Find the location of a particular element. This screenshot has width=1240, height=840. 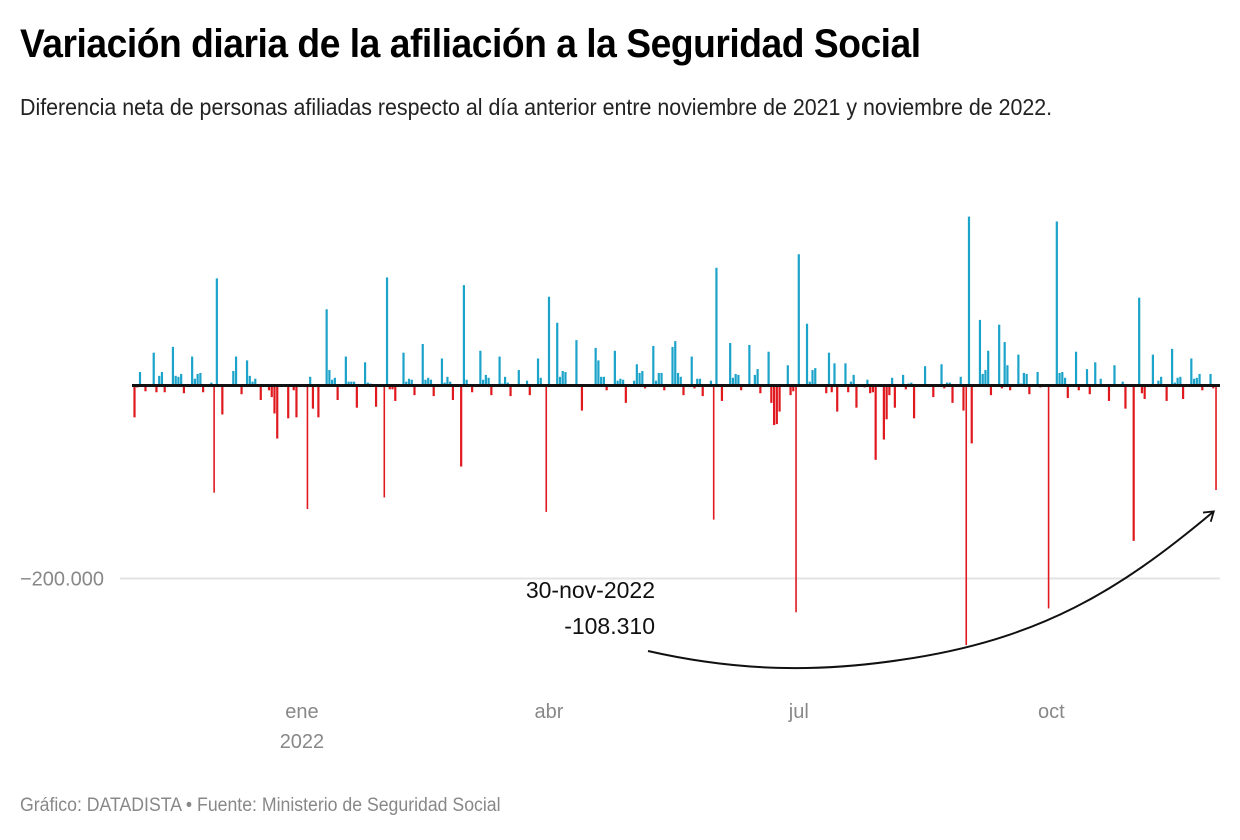

x-tick-label: oct is located at coordinates (1051, 712).